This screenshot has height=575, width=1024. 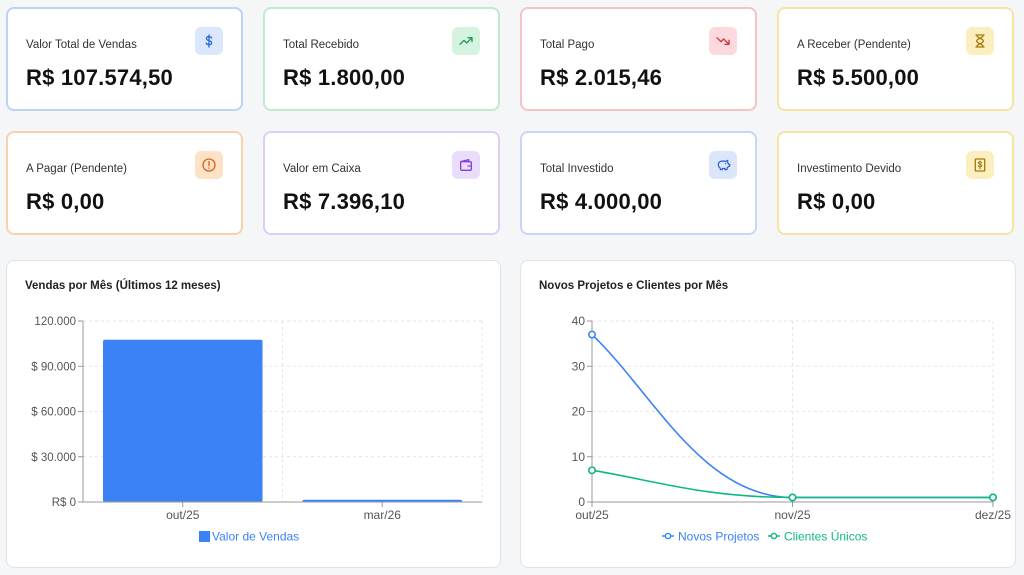 What do you see at coordinates (601, 201) in the screenshot?
I see `card-value: R$ 4.000,00` at bounding box center [601, 201].